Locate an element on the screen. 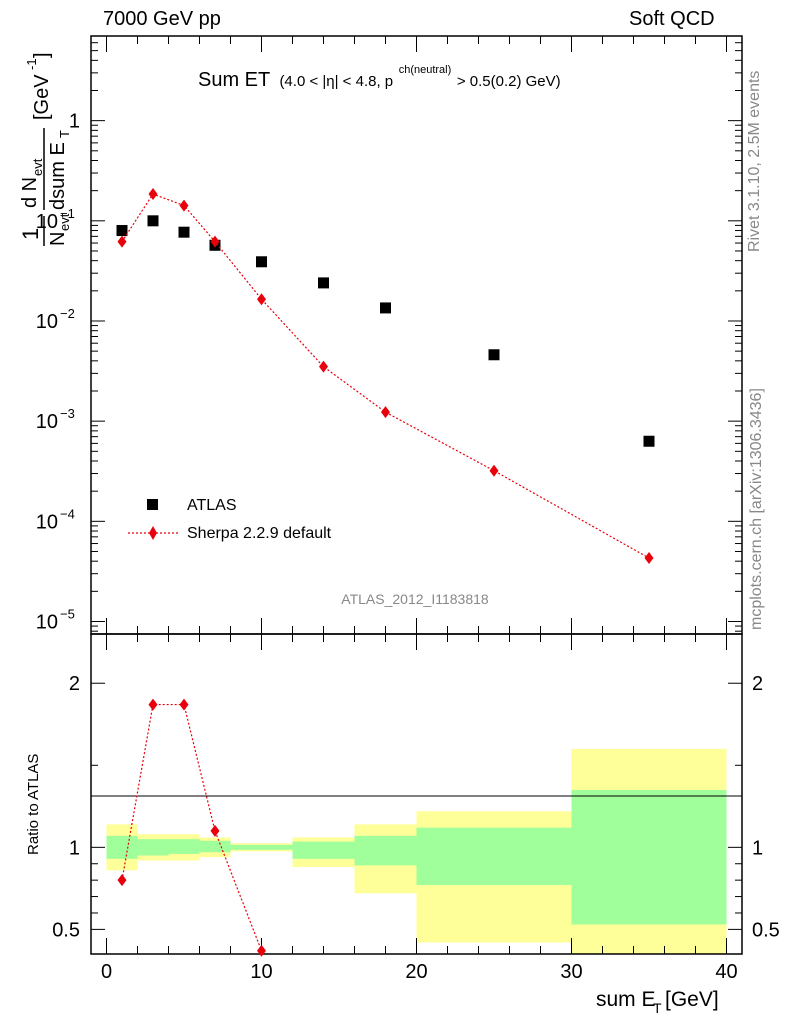 The width and height of the screenshot is (786, 1024). sherpa-ratio-line is located at coordinates (192, 827).